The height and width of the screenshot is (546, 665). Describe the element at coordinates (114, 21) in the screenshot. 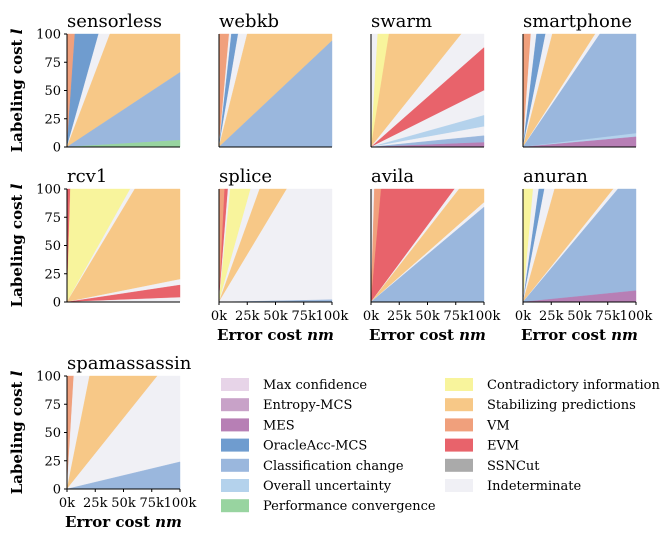

I see `subplot-title: sensorless` at that location.